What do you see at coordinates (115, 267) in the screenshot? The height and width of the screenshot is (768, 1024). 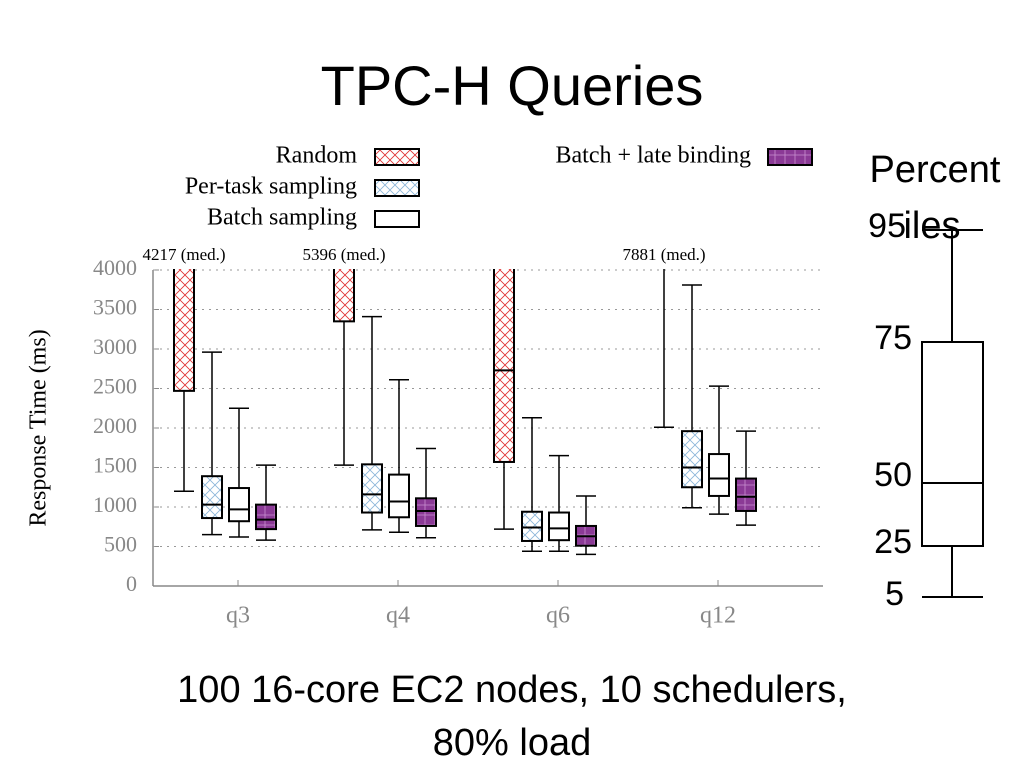 I see `y-tick-label: 4000` at bounding box center [115, 267].